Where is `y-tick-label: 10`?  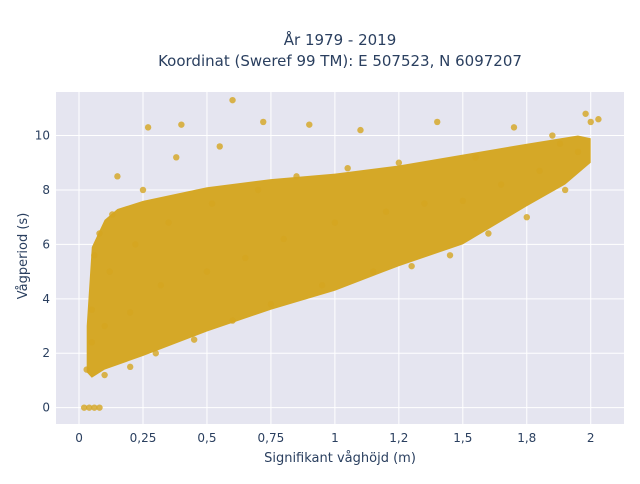
y-tick-label: 10 is located at coordinates (42, 136).